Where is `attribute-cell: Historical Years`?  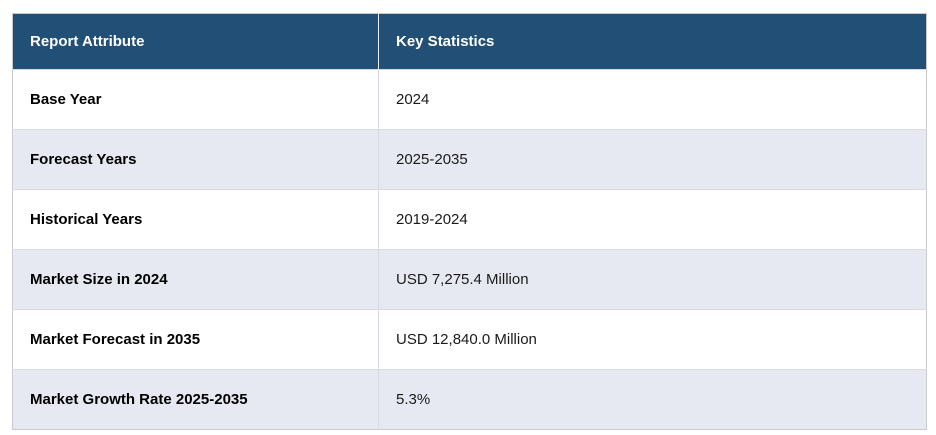 attribute-cell: Historical Years is located at coordinates (195, 219).